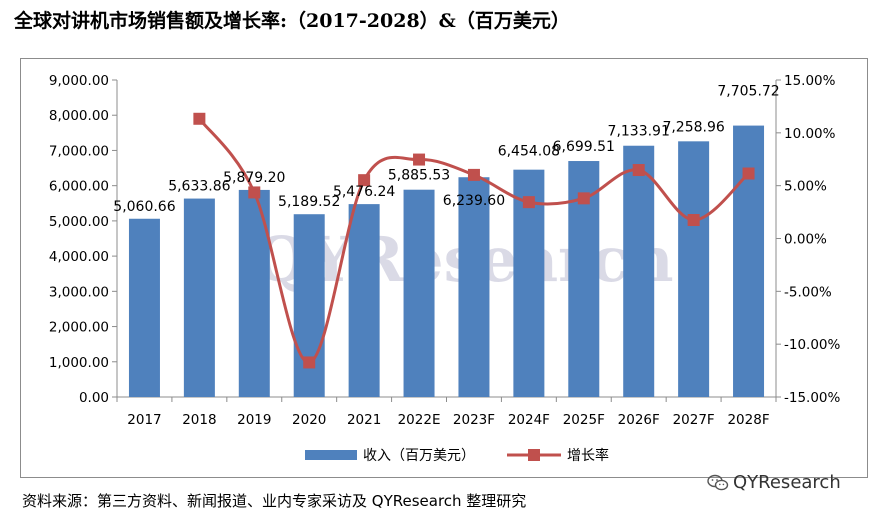  I want to click on bar-data-label: 5,885.53, so click(419, 176).